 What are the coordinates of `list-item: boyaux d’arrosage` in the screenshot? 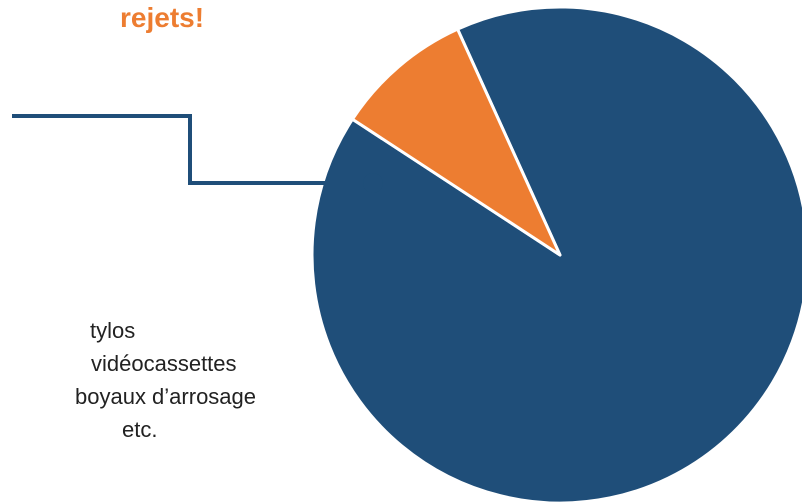 It's located at (166, 396).